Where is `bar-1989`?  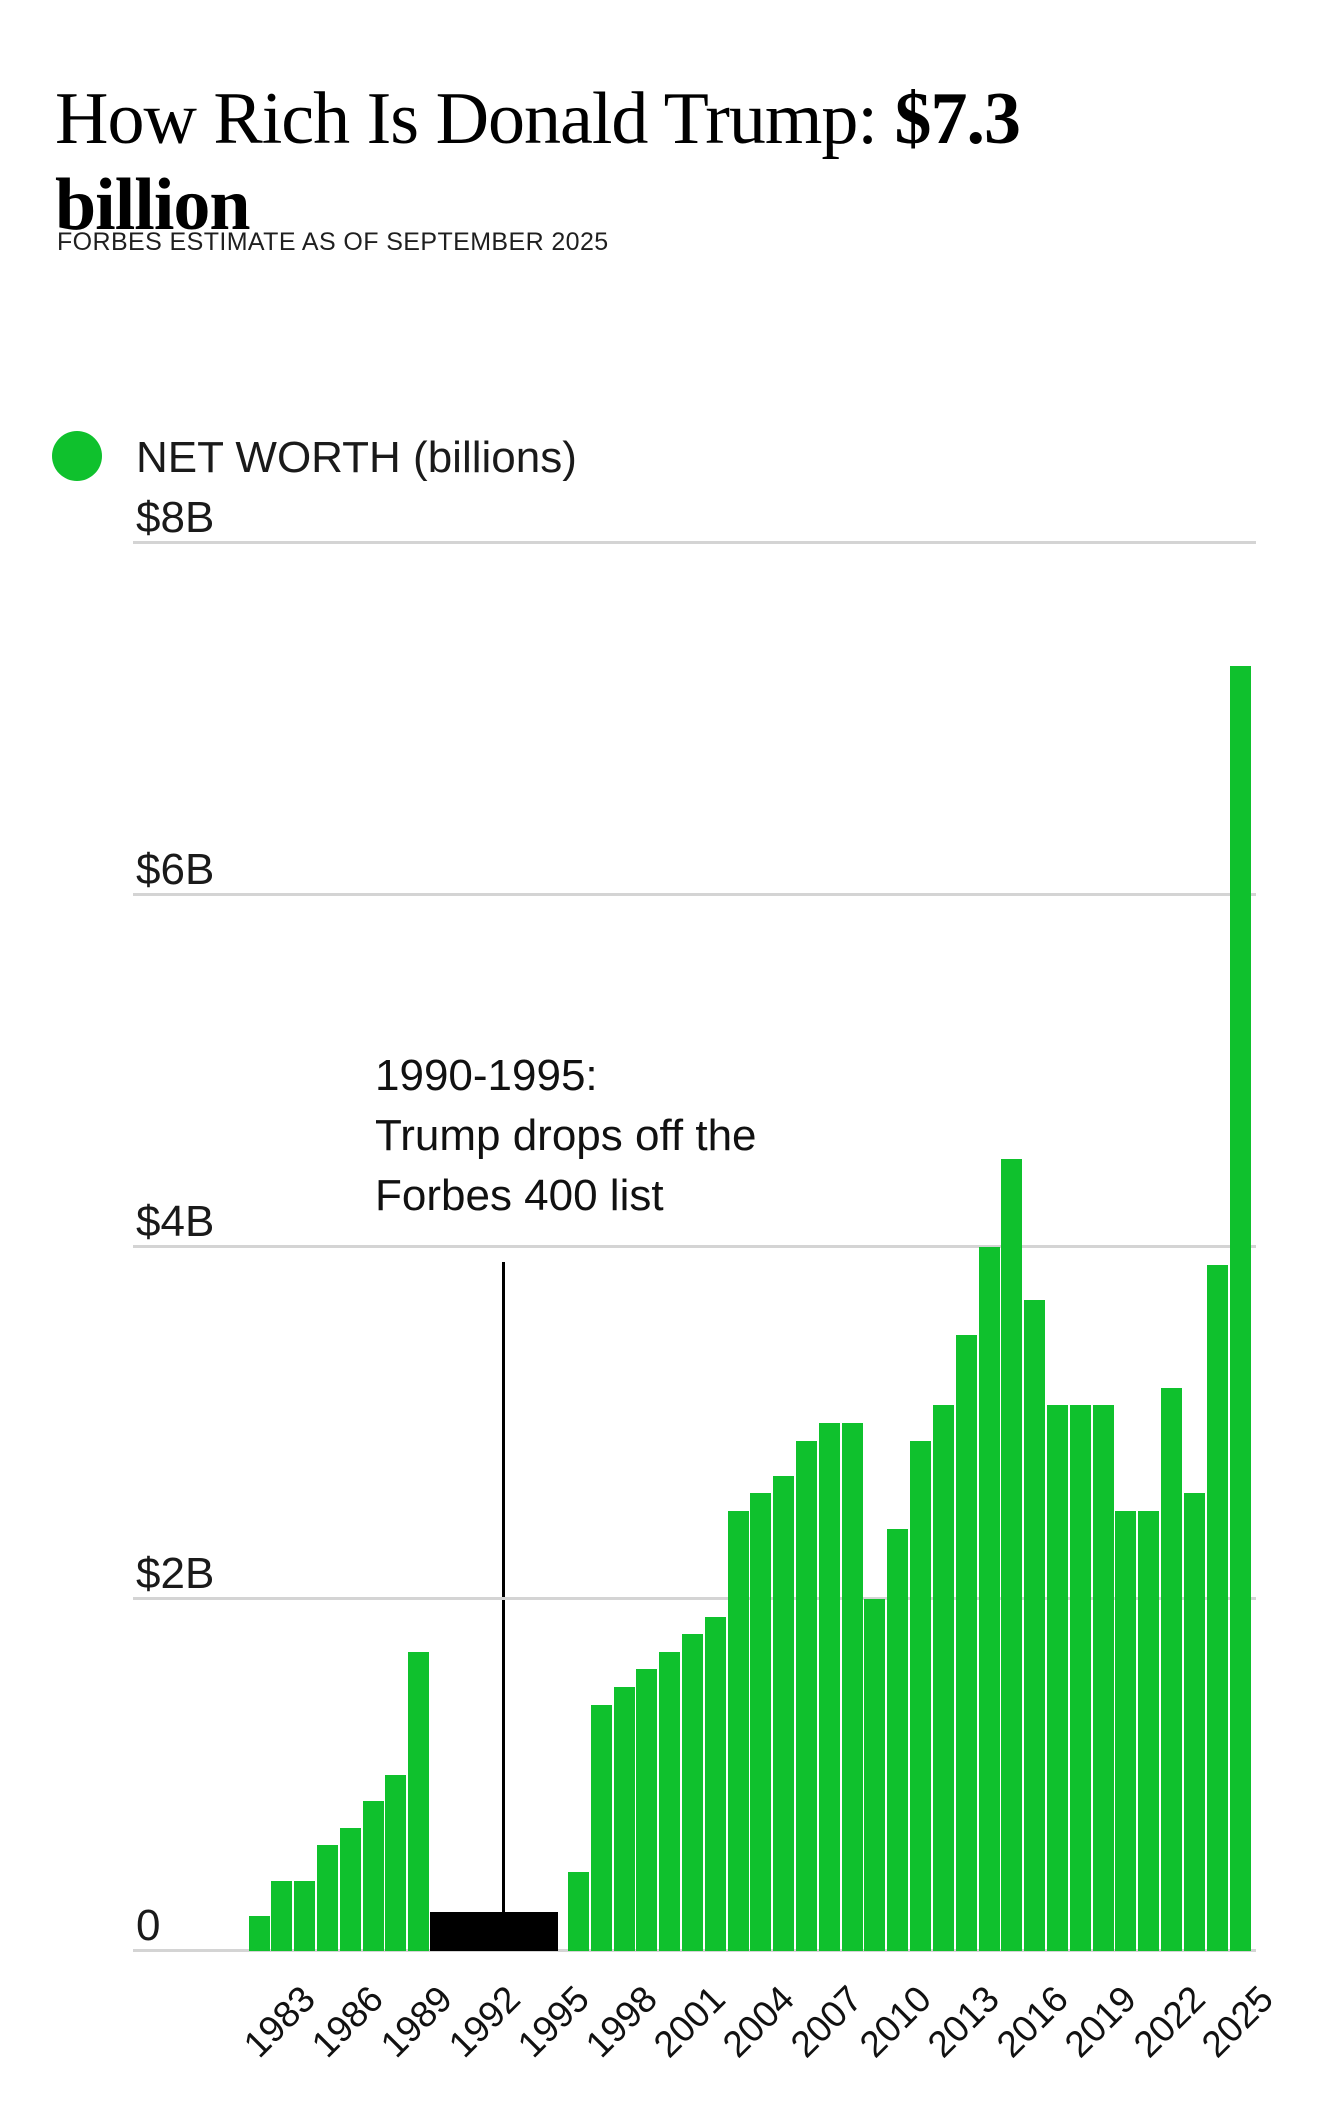
bar-1989 is located at coordinates (419, 1801).